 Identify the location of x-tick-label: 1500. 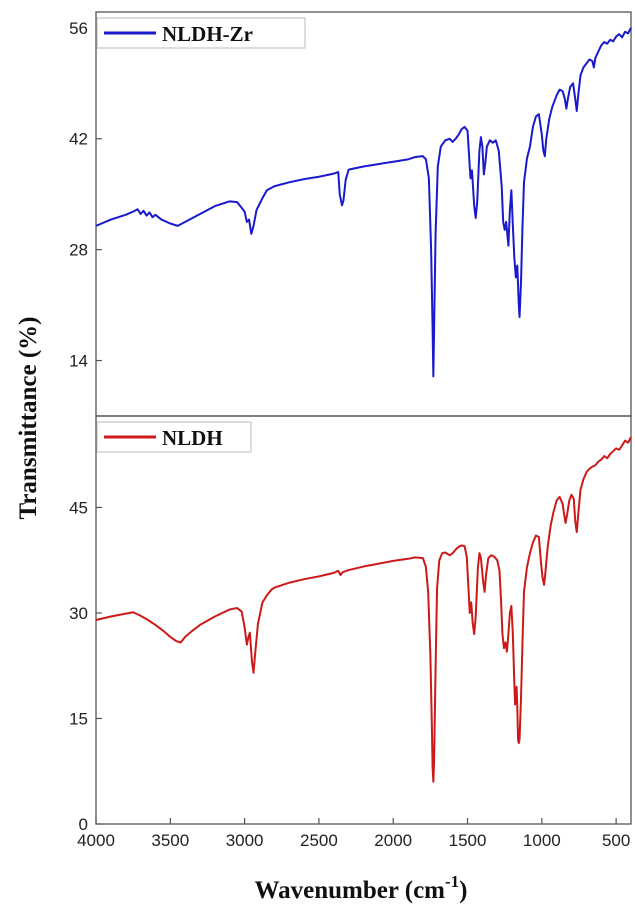
(468, 840).